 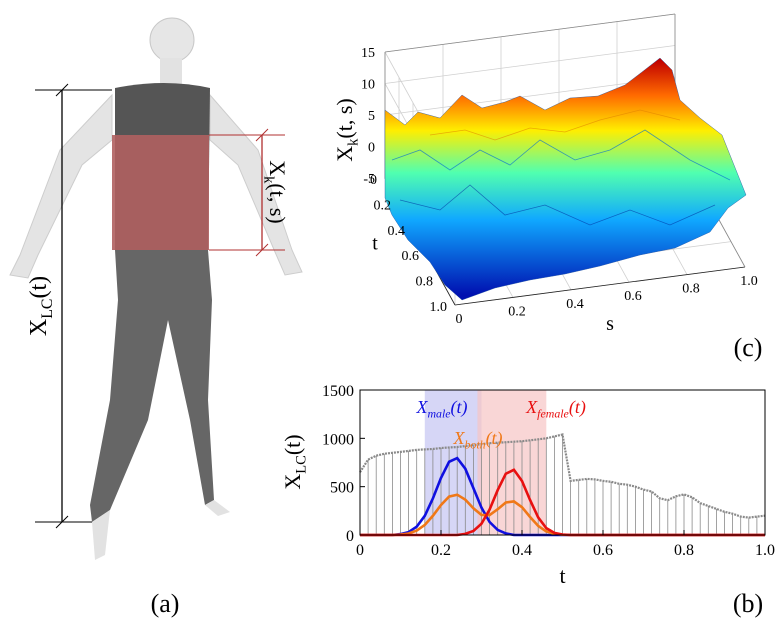 What do you see at coordinates (562, 476) in the screenshot?
I see `series-line` at bounding box center [562, 476].